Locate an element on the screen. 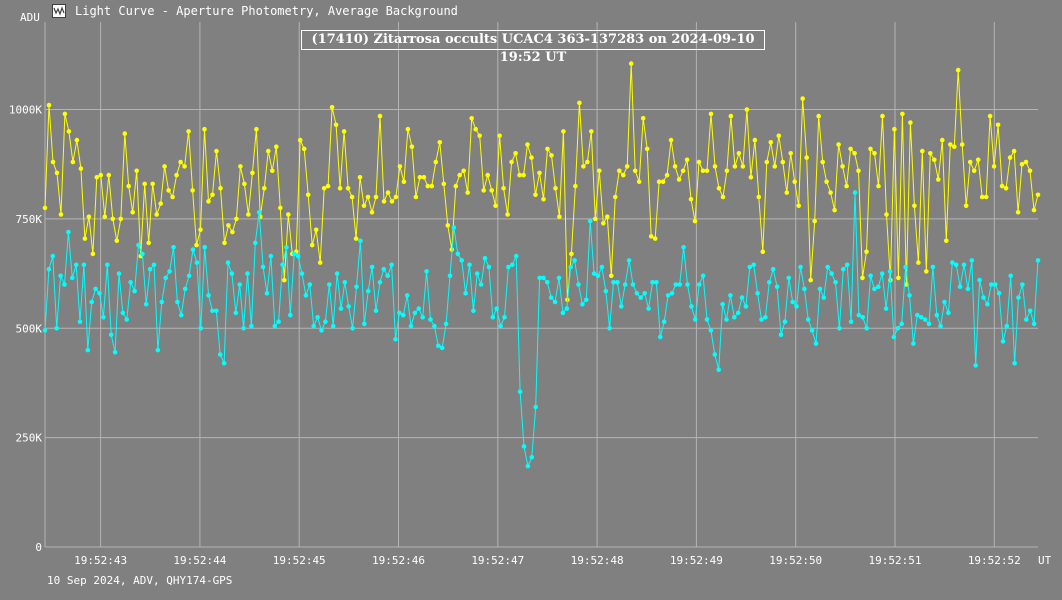 This screenshot has height=600, width=1062. x-tick-label: 19:52:45 is located at coordinates (299, 560).